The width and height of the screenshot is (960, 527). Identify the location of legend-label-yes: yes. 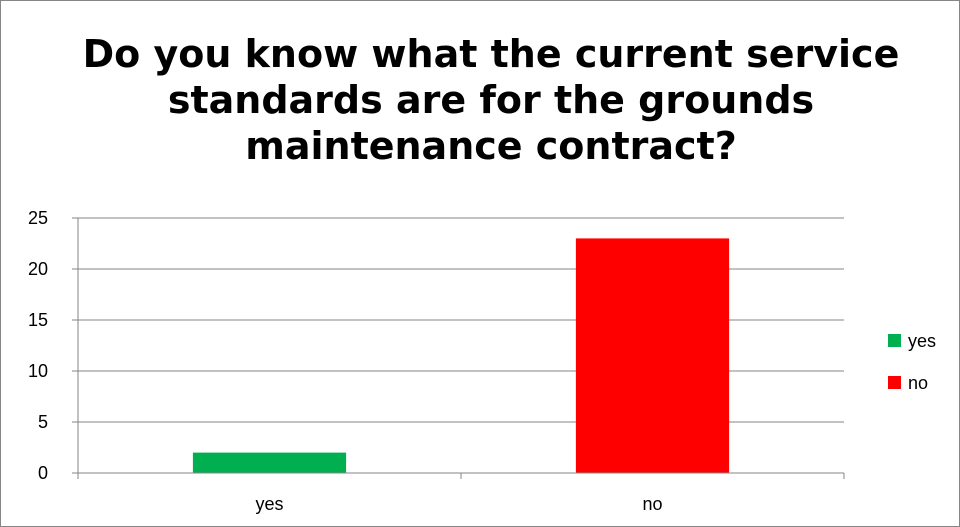
(922, 341).